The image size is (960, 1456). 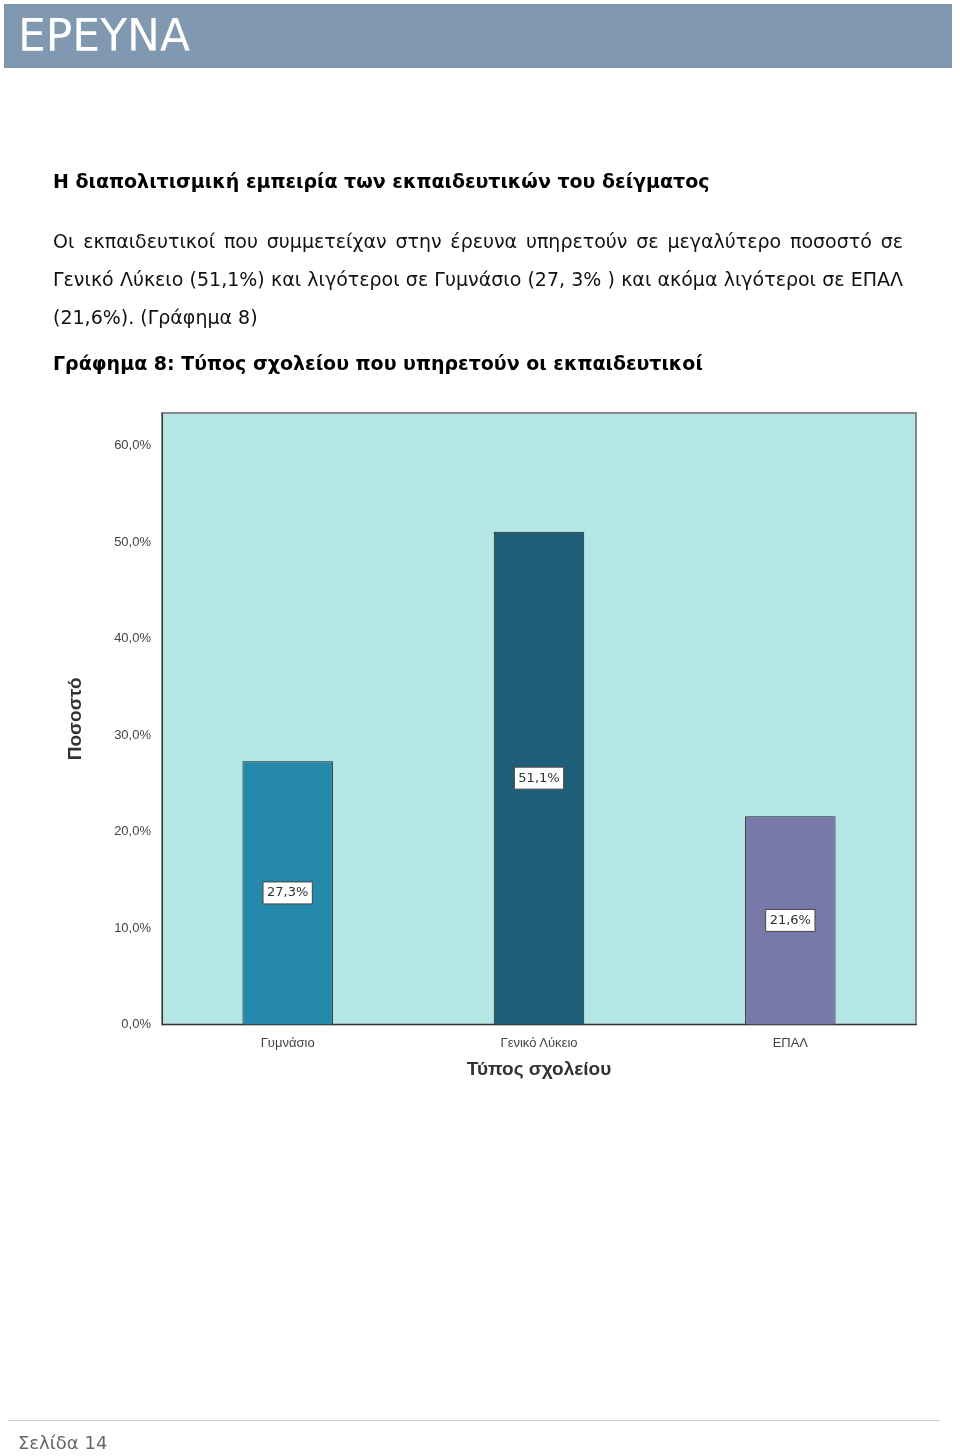 What do you see at coordinates (287, 1042) in the screenshot?
I see `x-tick-label: Γυμνάσιο` at bounding box center [287, 1042].